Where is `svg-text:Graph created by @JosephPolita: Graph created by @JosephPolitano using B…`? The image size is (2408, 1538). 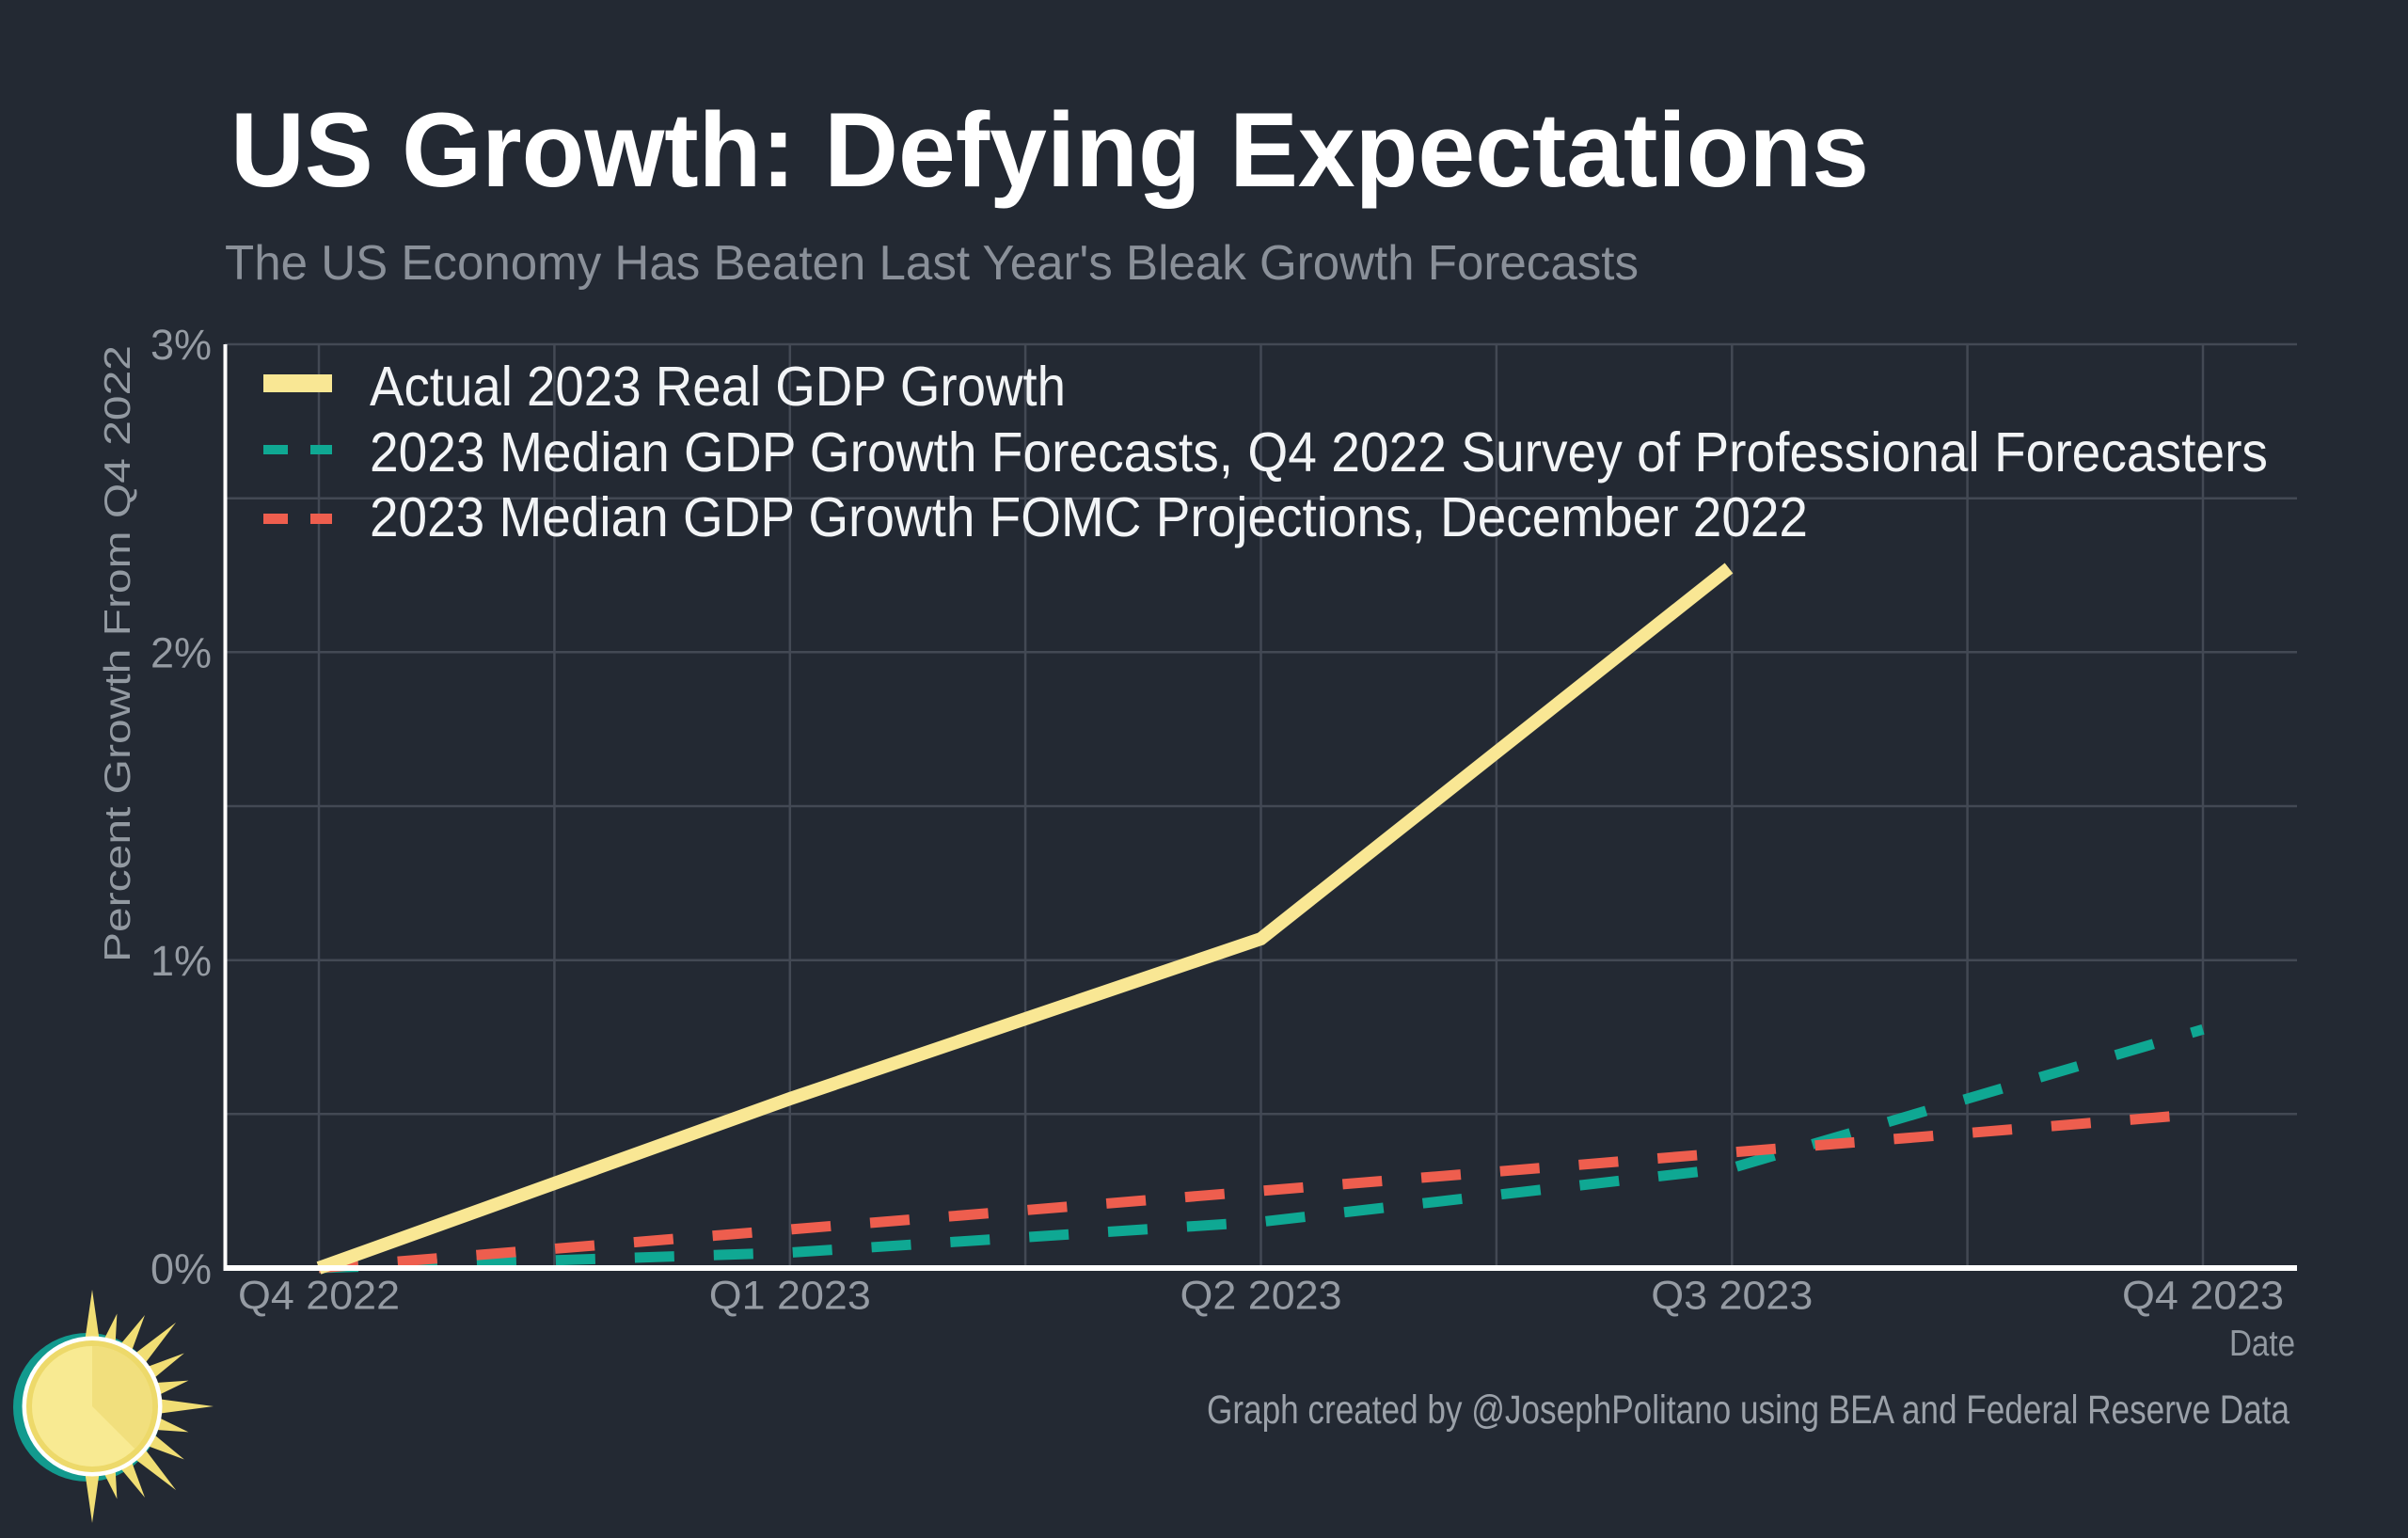
svg-text:Graph created by @JosephPolita: Graph created by @JosephPolitano using B… is located at coordinates (1748, 1410).